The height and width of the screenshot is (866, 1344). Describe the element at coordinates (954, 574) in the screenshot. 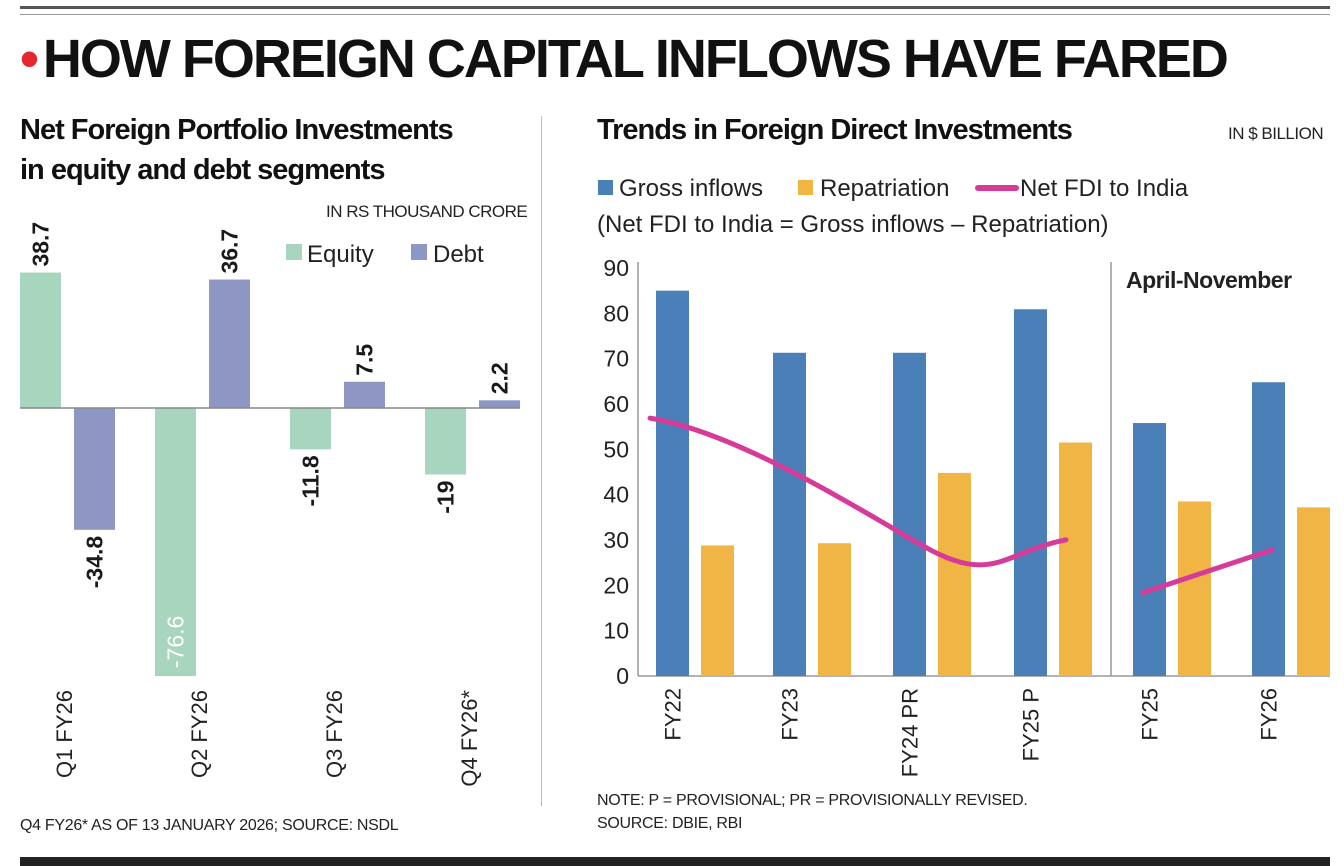

I see `fdi-bar-repatriation-fy24-pr` at that location.